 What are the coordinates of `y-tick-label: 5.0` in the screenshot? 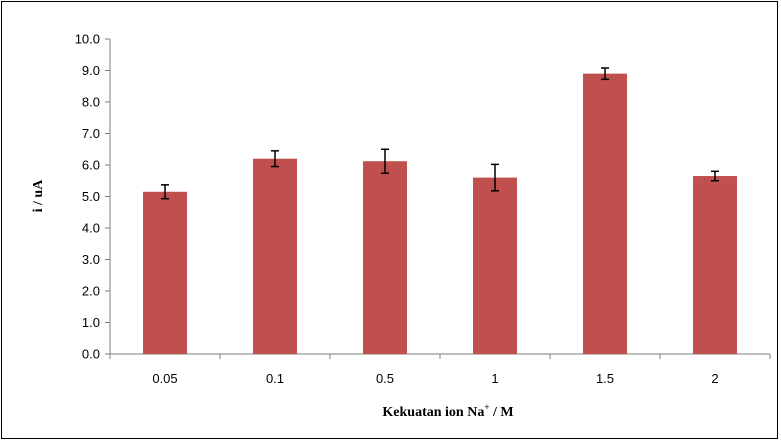 It's located at (91, 196).